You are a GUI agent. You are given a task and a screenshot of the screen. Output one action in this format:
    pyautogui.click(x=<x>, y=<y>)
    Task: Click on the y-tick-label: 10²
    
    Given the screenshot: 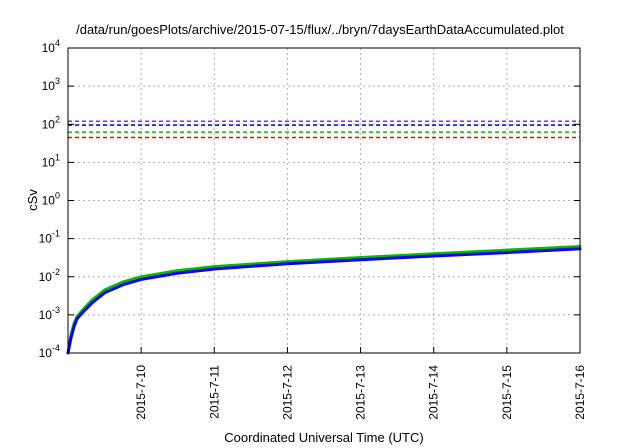 What is the action you would take?
    pyautogui.click(x=51, y=122)
    